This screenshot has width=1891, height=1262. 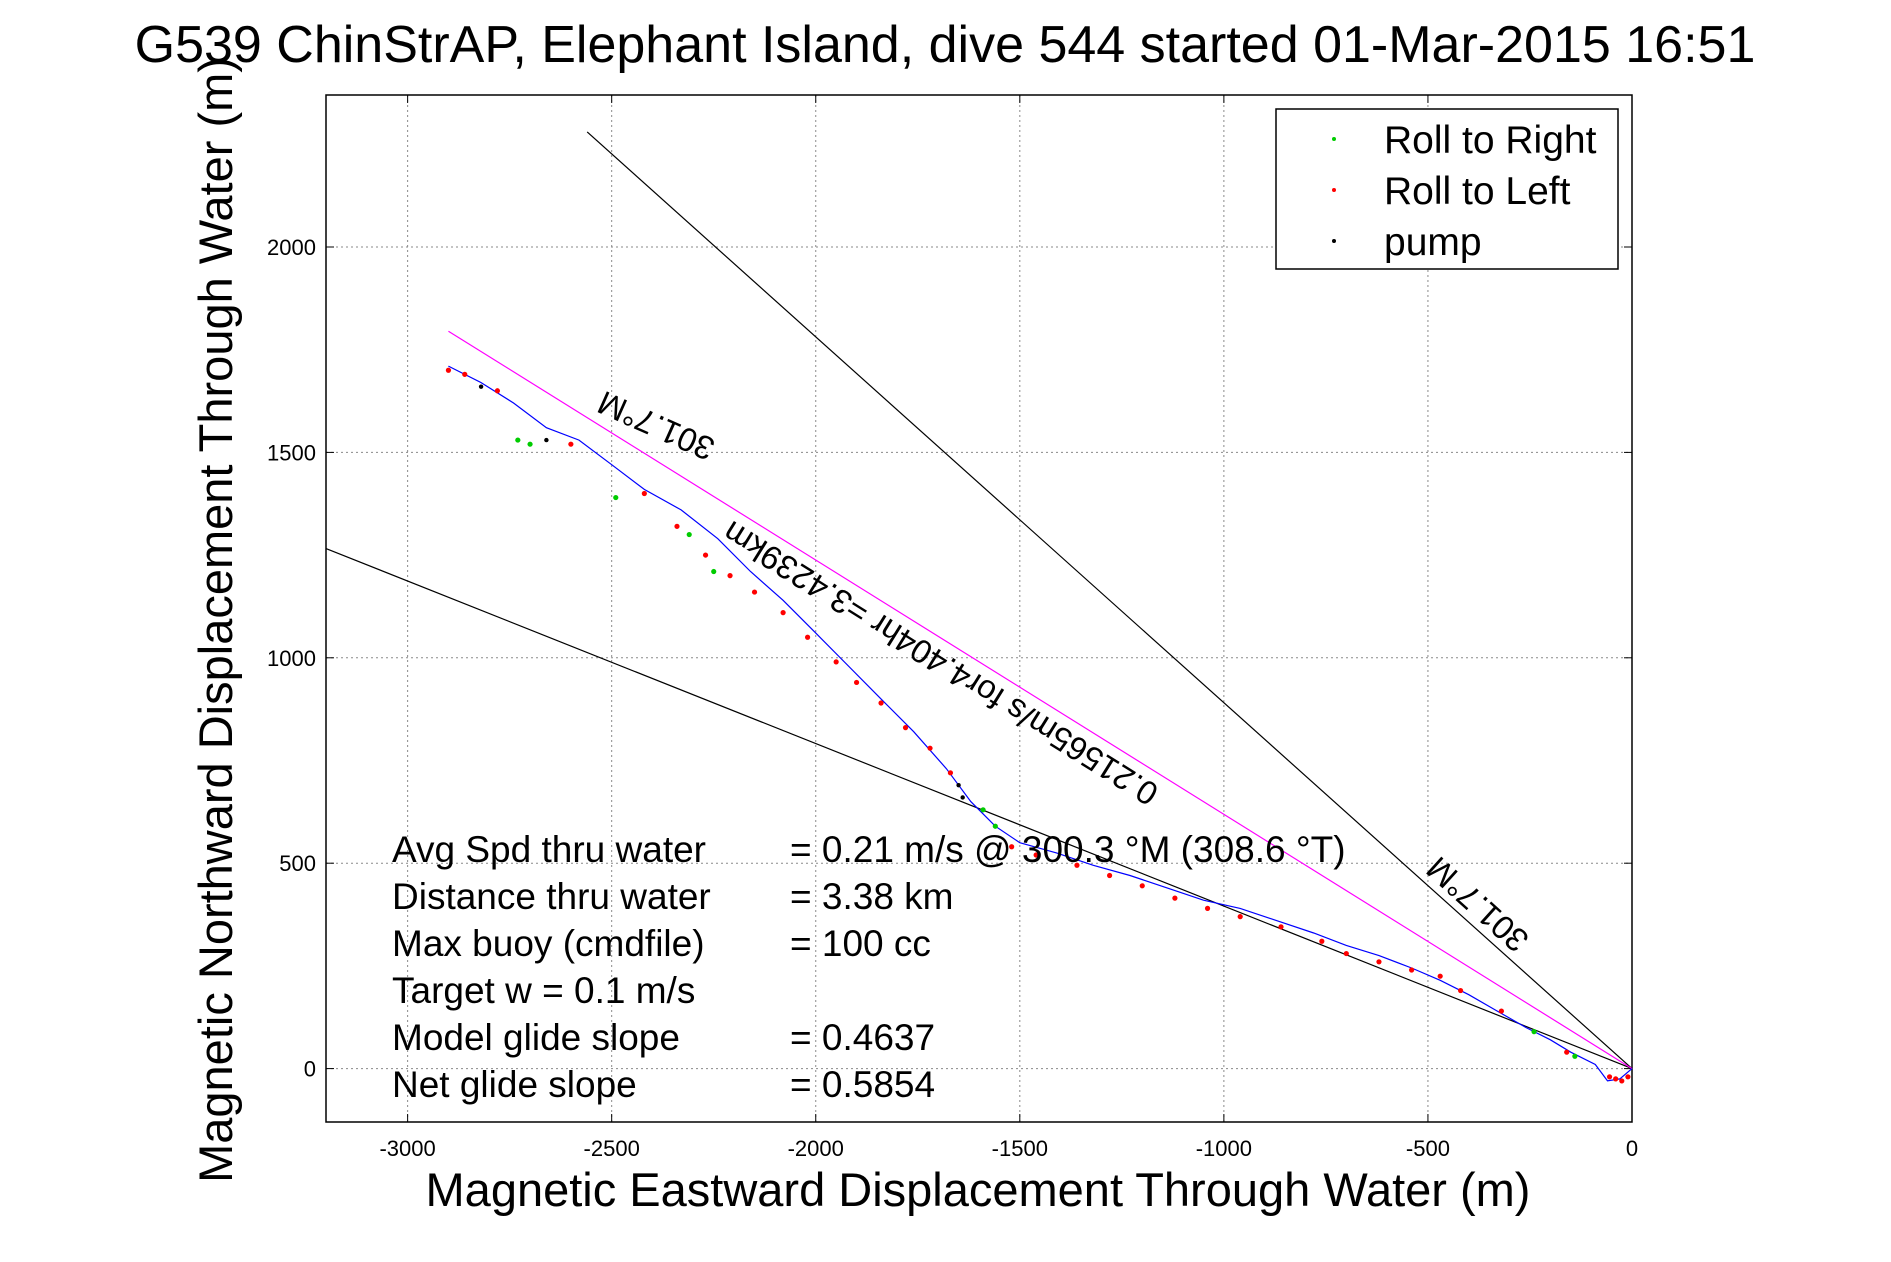 What do you see at coordinates (1224, 1148) in the screenshot?
I see `x-tick-label: -1000` at bounding box center [1224, 1148].